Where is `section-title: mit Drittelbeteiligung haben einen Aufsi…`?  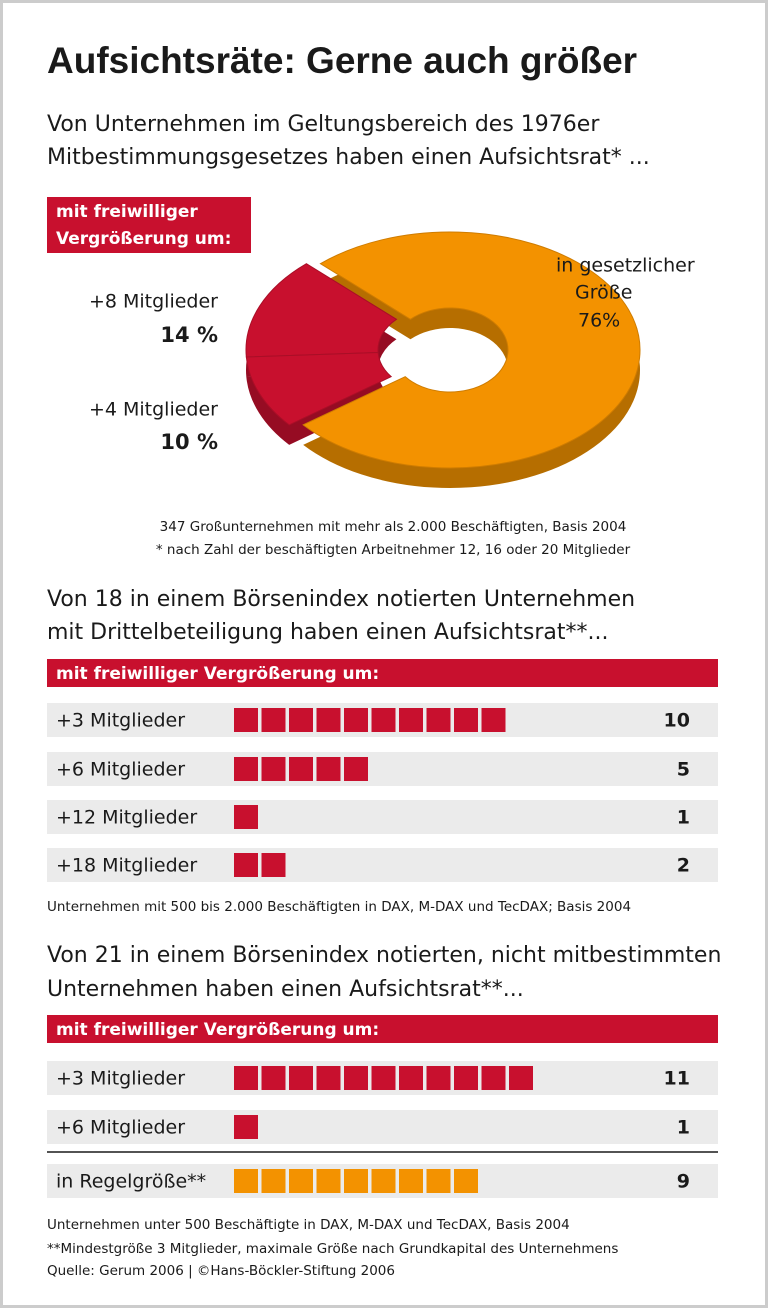
section-title: mit Drittelbeteiligung haben einen Aufsi… is located at coordinates (327, 632).